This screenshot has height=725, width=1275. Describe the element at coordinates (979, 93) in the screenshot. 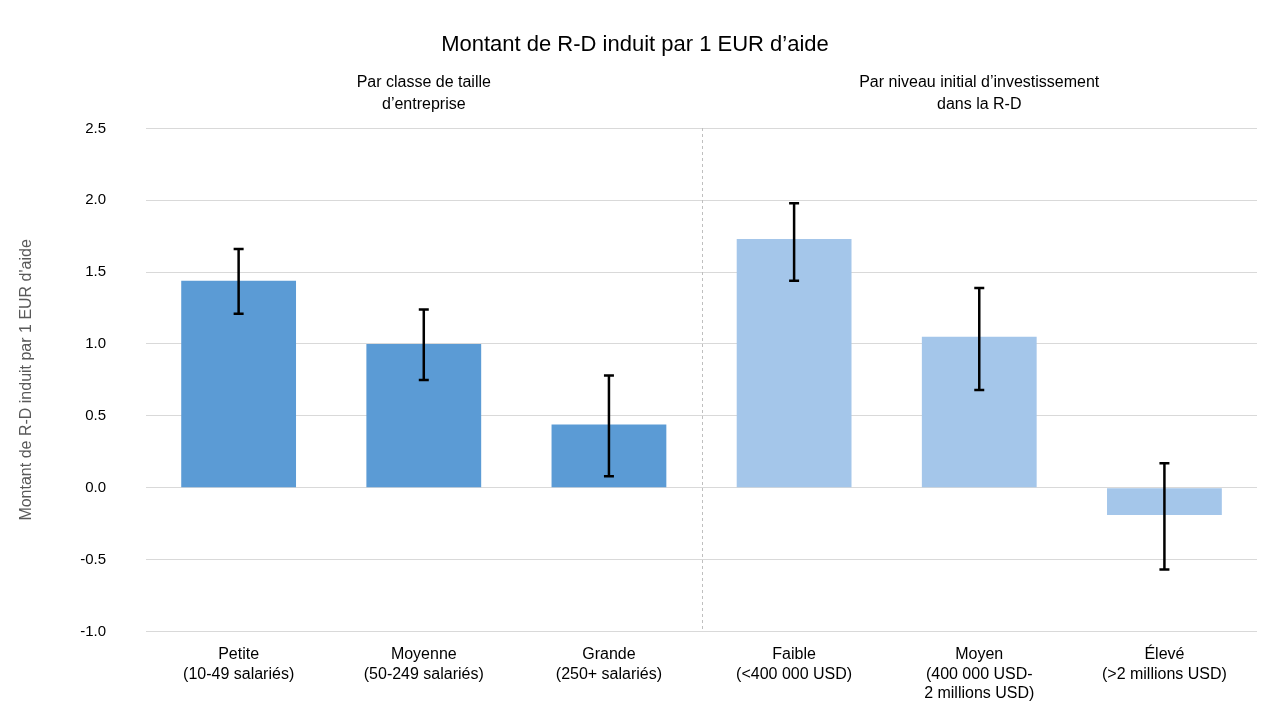

I see `text: Par niveau initial d’investissement dans la R-D` at that location.